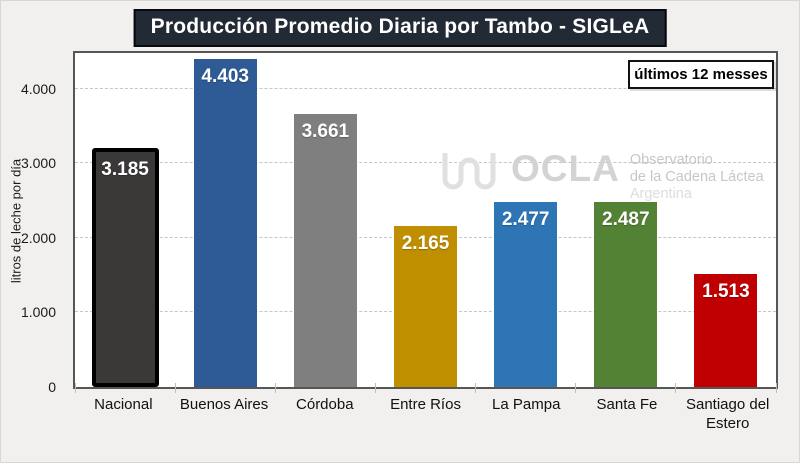 The image size is (800, 463). I want to click on bar-value-label: 4.403, so click(225, 76).